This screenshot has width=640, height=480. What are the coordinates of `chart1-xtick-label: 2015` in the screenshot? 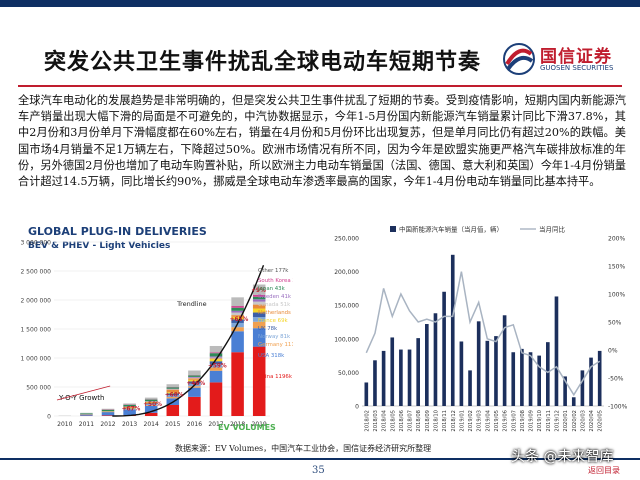 It's located at (172, 424).